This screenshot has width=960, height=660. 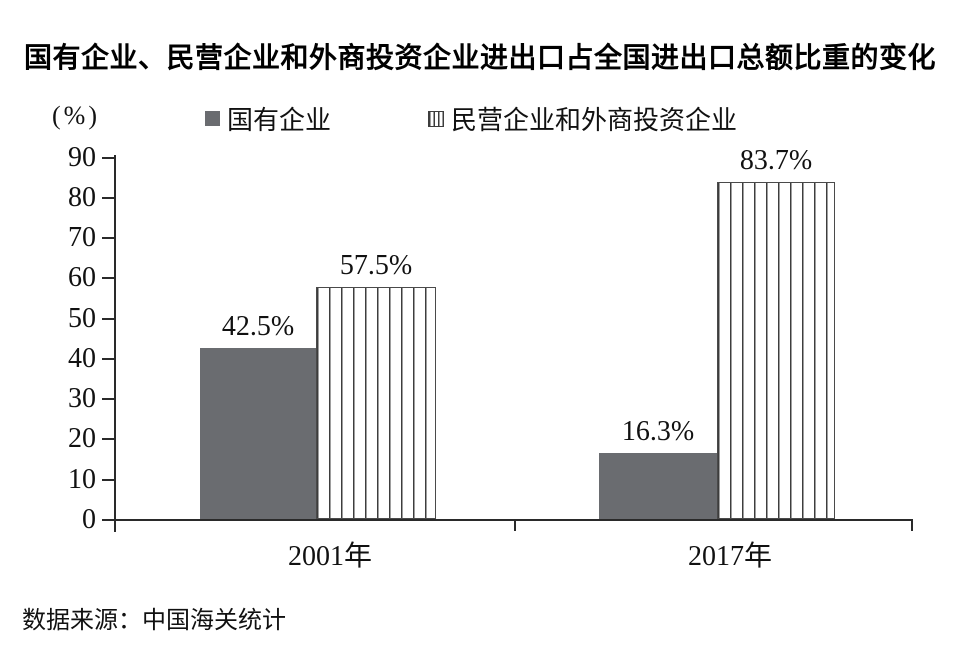 What do you see at coordinates (376, 266) in the screenshot?
I see `value-label: 57.5%` at bounding box center [376, 266].